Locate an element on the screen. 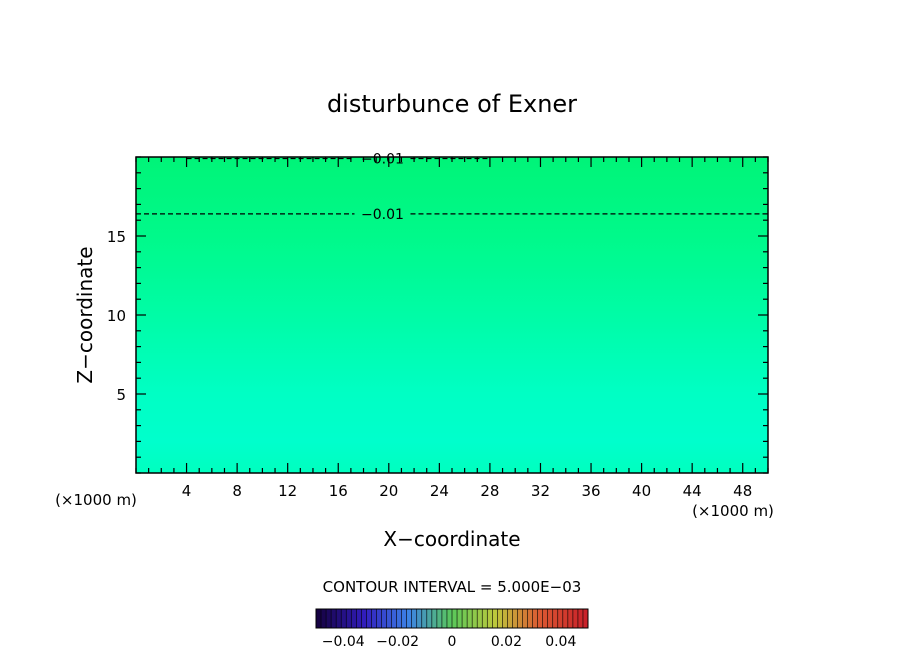 This screenshot has width=904, height=654. contour-interval-text: CONTOUR INTERVAL = 5.000E−03 is located at coordinates (452, 587).